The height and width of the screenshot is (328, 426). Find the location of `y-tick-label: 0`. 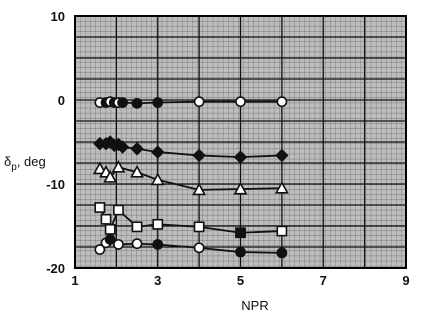

y-tick-label: 0 is located at coordinates (61, 100).